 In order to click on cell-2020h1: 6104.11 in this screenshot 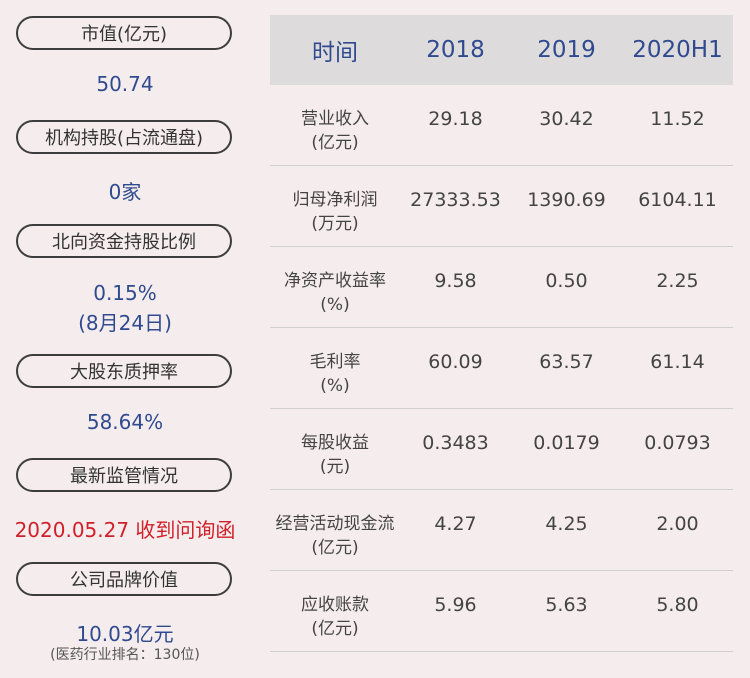, I will do `click(677, 200)`.